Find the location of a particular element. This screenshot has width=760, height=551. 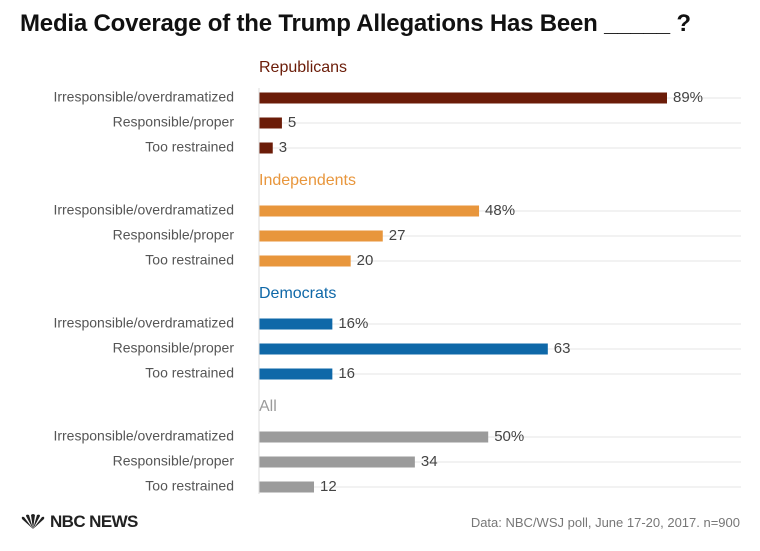

nbc-news-logo: NBC NEWS is located at coordinates (79, 522).